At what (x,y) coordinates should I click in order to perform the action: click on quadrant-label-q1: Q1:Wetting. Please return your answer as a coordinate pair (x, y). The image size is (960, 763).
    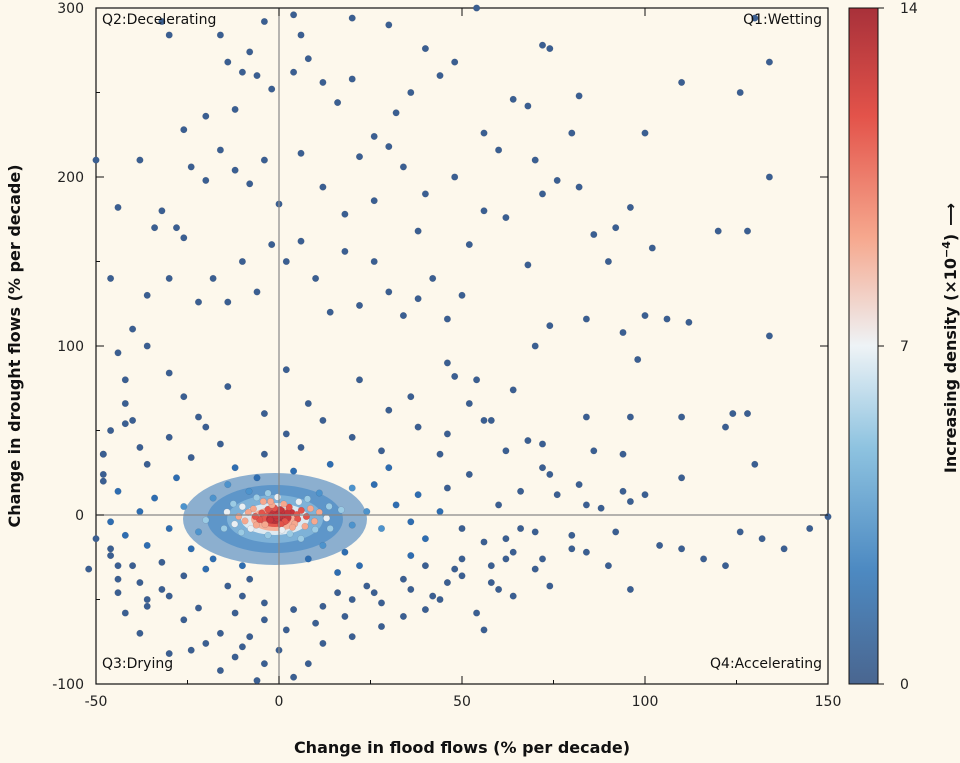
    Looking at the image, I should click on (782, 20).